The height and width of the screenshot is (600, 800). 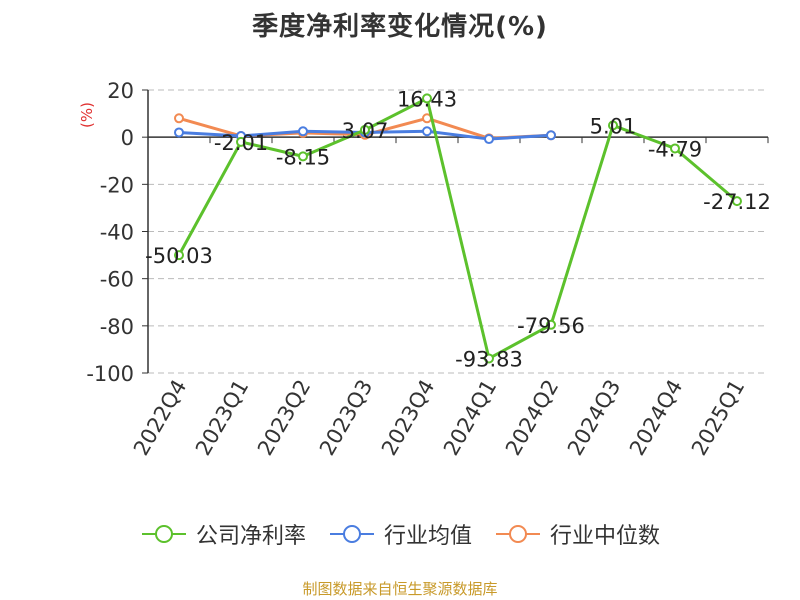 I want to click on x-tick-label: 2023Q2, so click(x=284, y=418).